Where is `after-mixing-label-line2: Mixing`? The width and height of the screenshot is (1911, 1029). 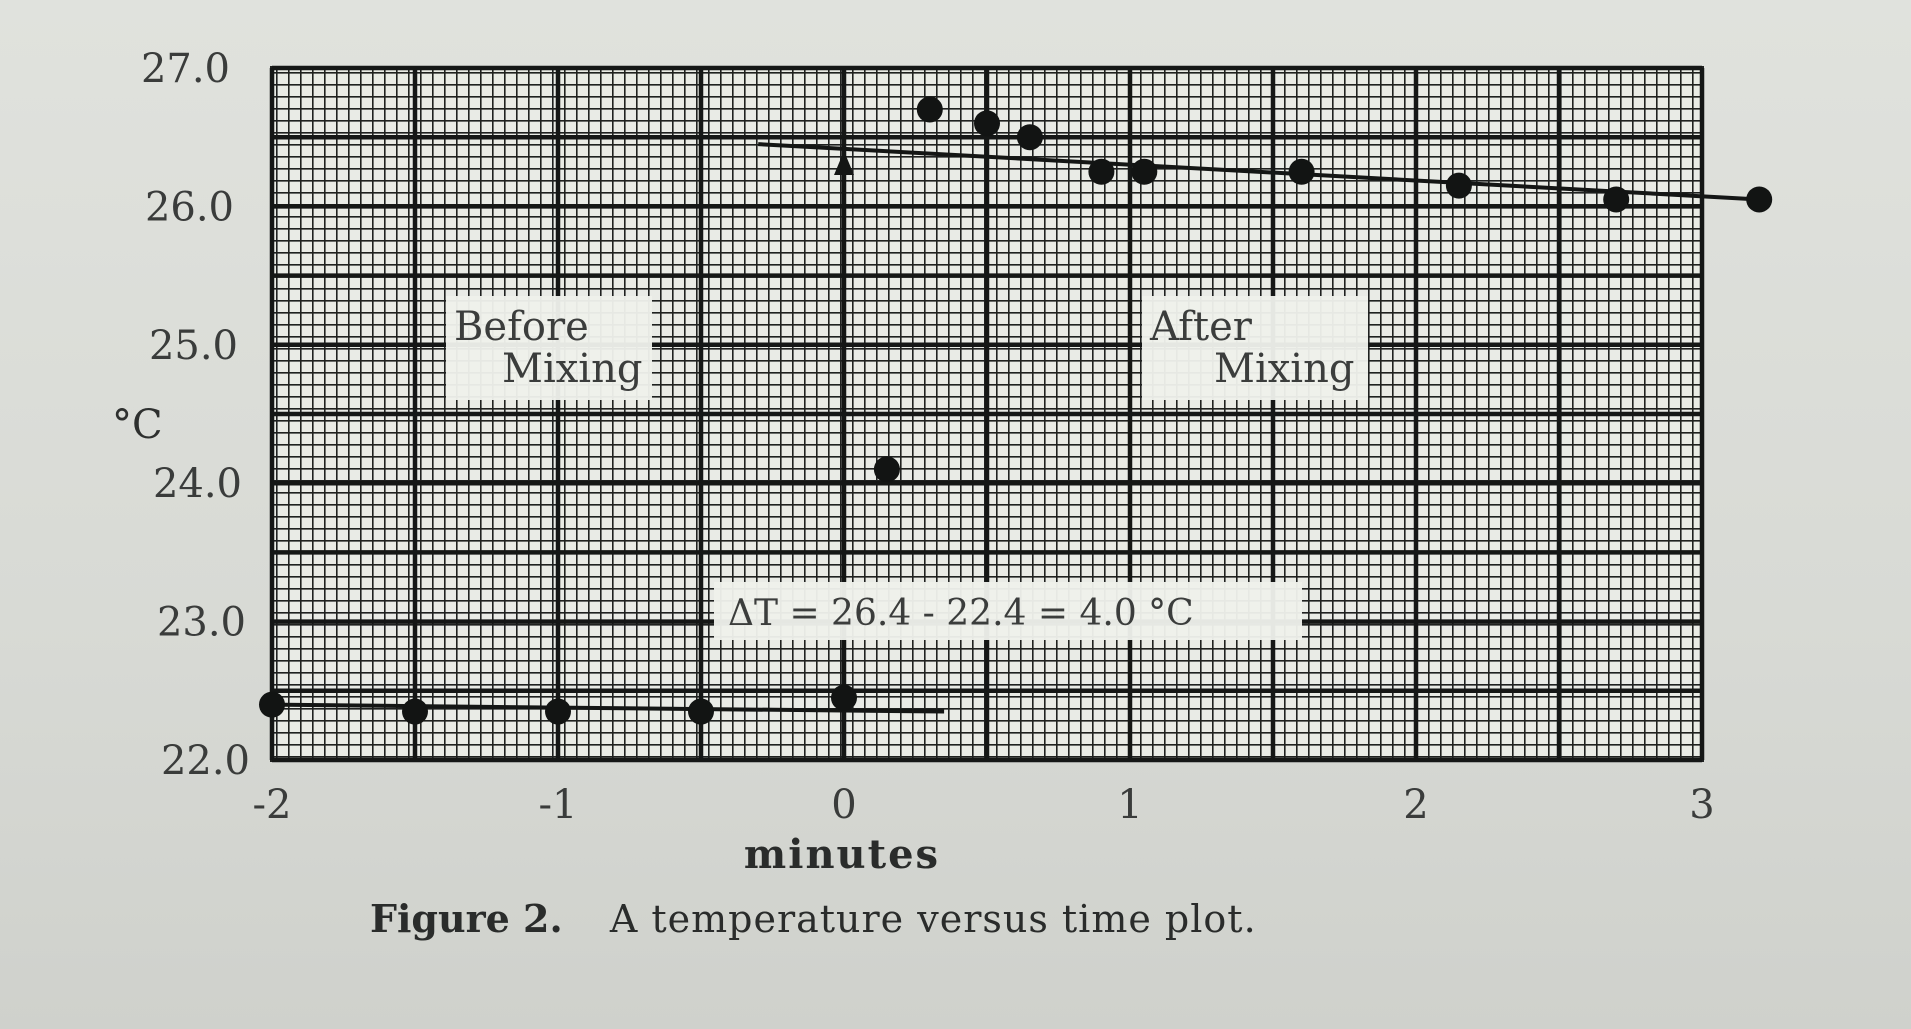 after-mixing-label-line2: Mixing is located at coordinates (1284, 369).